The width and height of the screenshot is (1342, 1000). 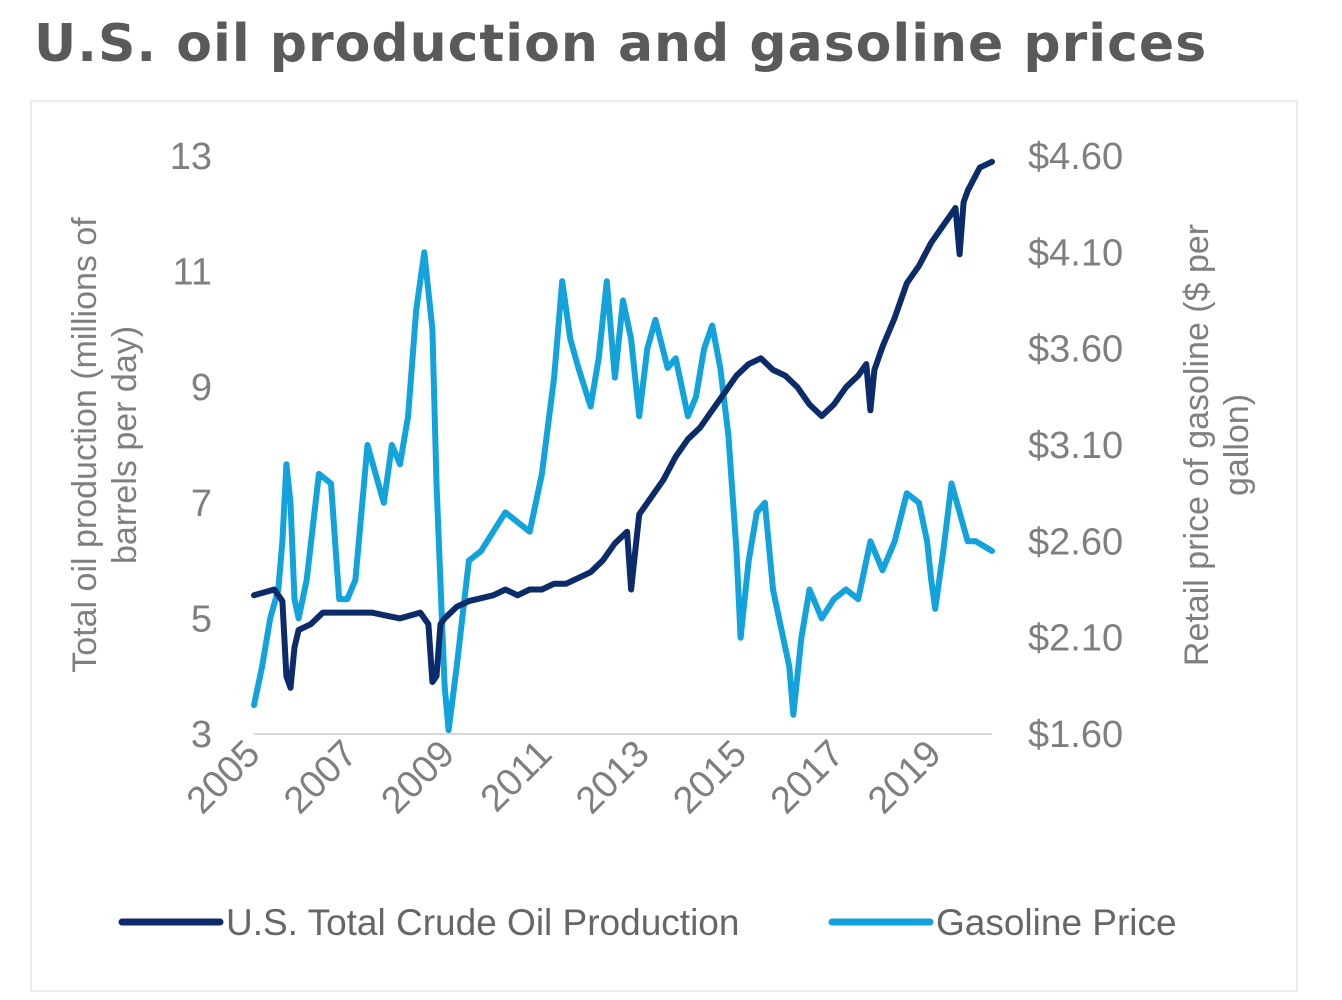 What do you see at coordinates (1237, 445) in the screenshot?
I see `y-right-axis-title-line: gallon)` at bounding box center [1237, 445].